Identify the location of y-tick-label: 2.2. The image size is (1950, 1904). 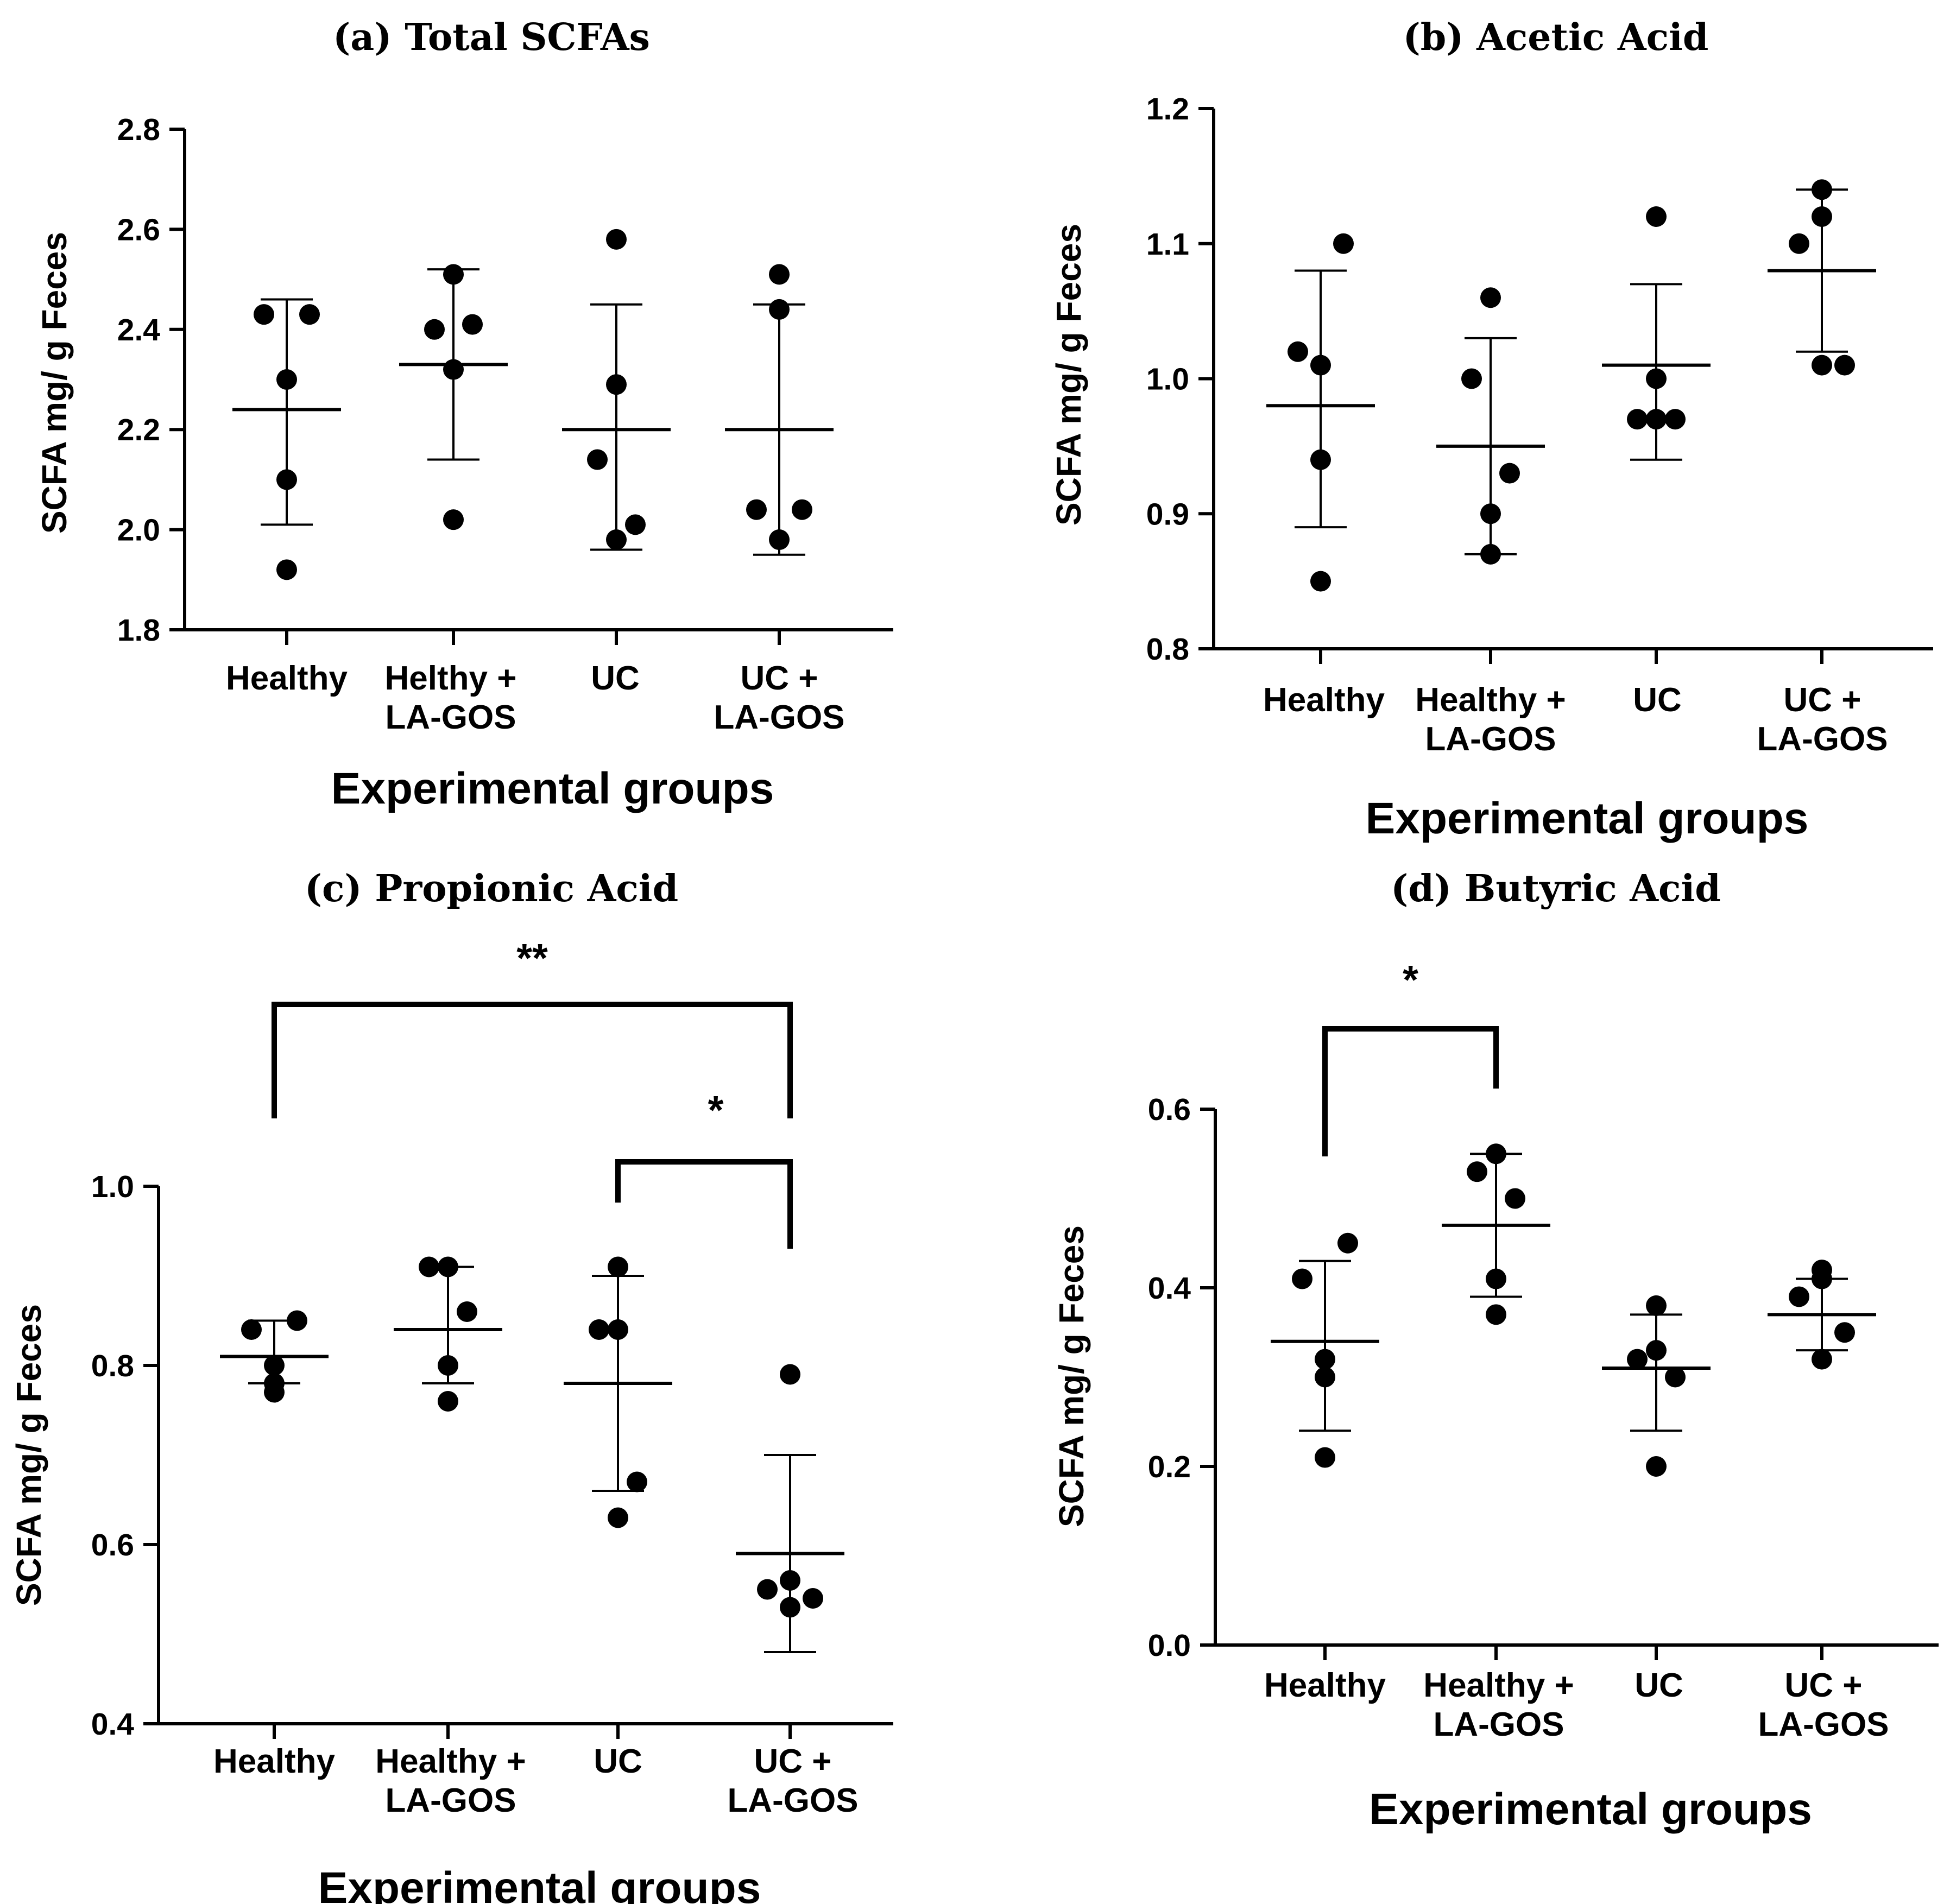
(138, 430).